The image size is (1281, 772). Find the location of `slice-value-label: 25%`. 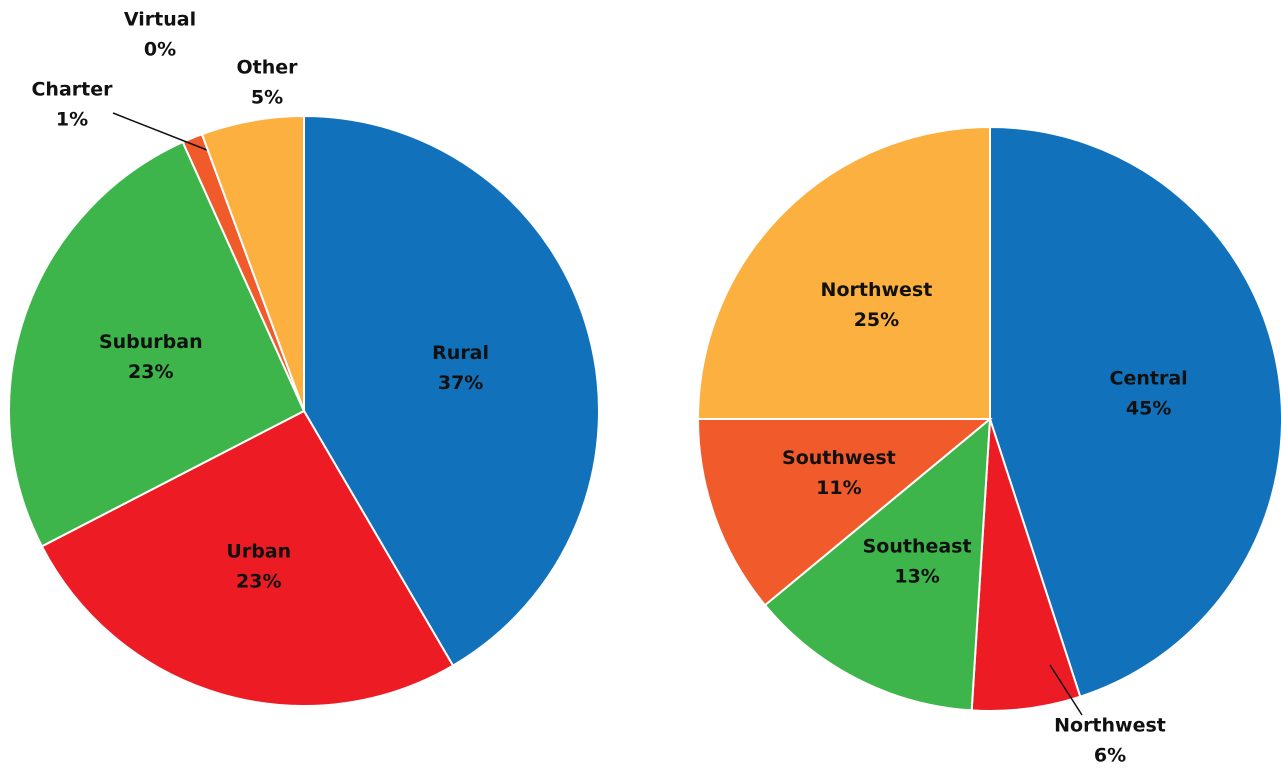

slice-value-label: 25% is located at coordinates (876, 320).